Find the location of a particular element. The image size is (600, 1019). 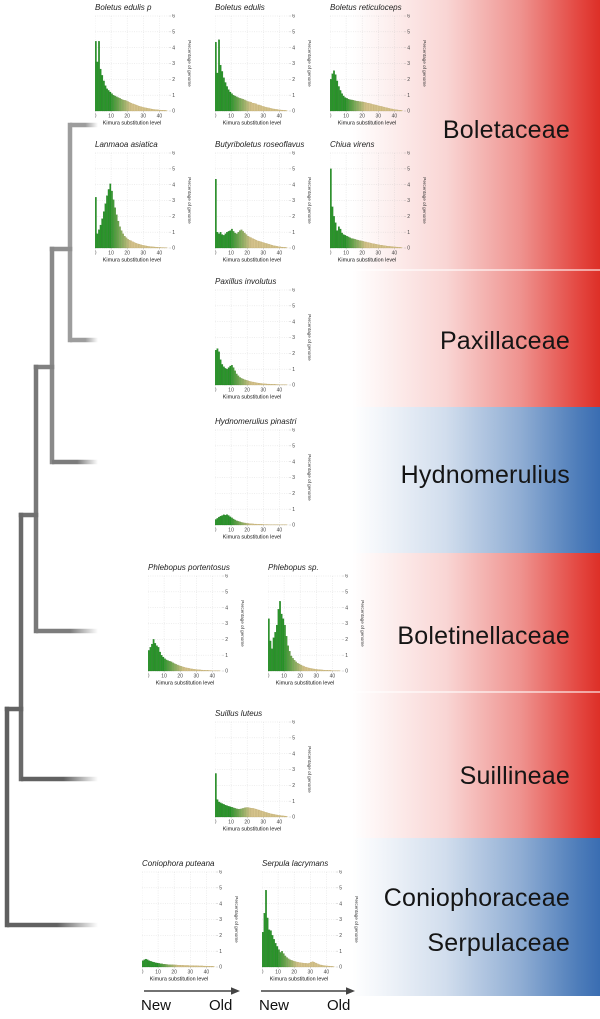

phylogenetic-tree is located at coordinates (51, 525).